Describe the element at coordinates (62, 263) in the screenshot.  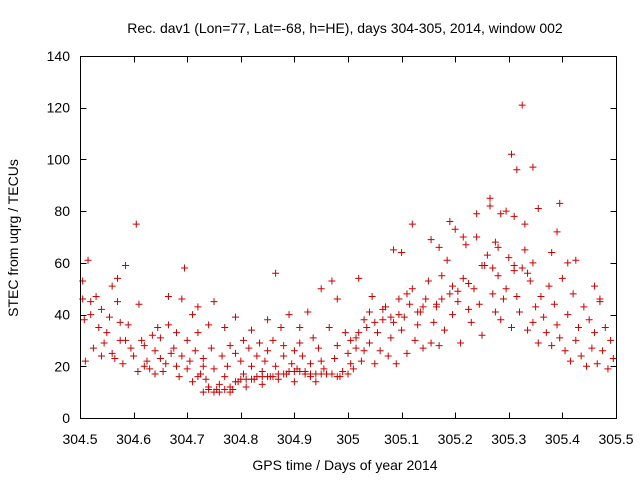
I see `y-tick-label: 60` at that location.